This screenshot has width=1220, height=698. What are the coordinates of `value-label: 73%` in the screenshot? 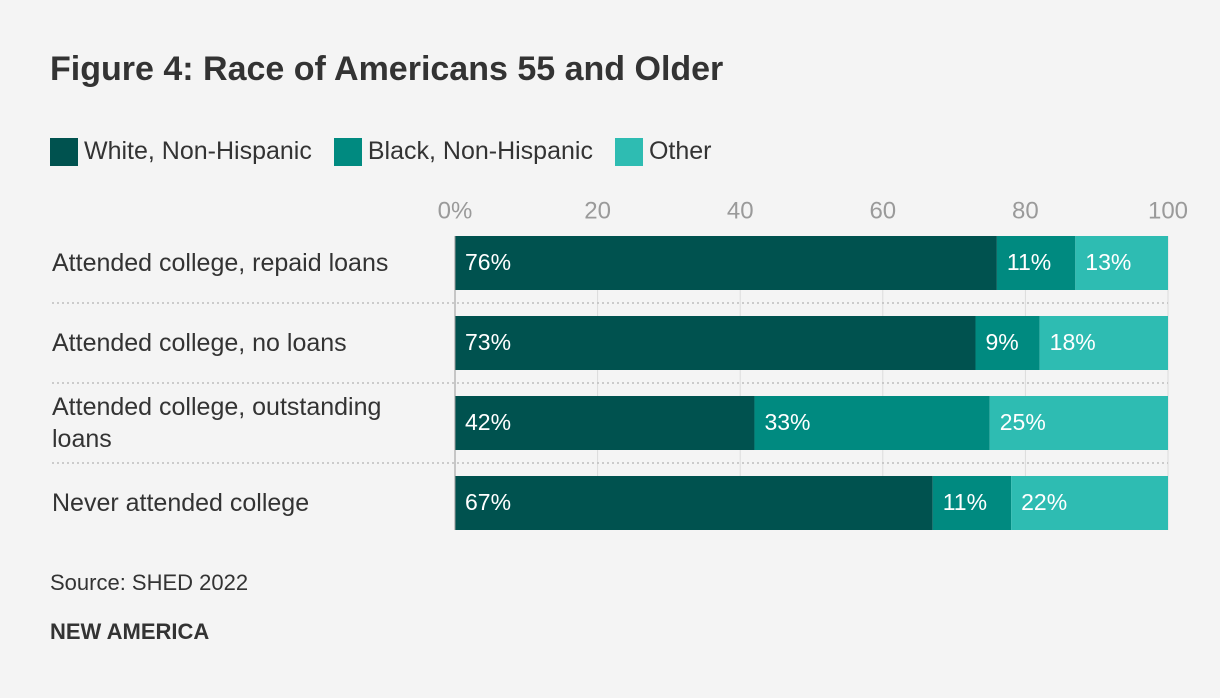 It's located at (488, 342).